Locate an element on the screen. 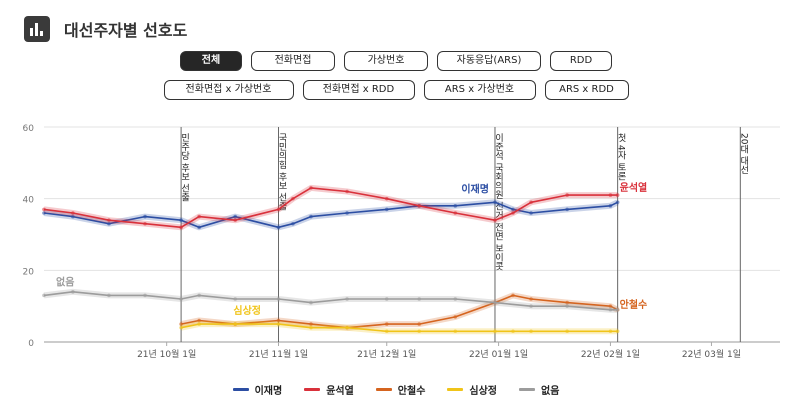 The image size is (792, 410). y-tick-label: 40 is located at coordinates (29, 201).